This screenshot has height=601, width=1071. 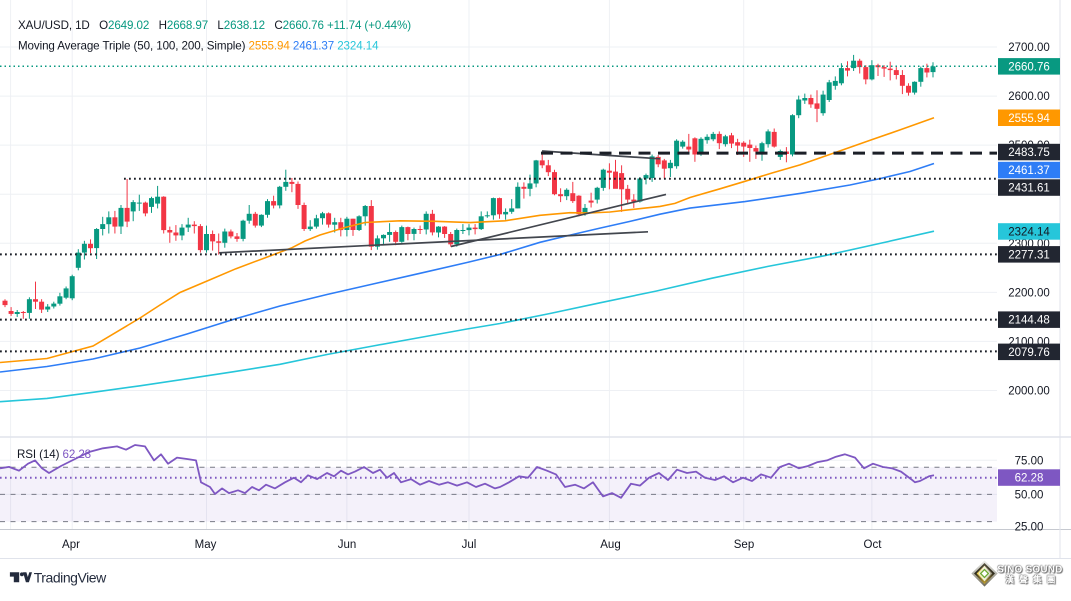 What do you see at coordinates (347, 545) in the screenshot?
I see `svg-text: Jun` at bounding box center [347, 545].